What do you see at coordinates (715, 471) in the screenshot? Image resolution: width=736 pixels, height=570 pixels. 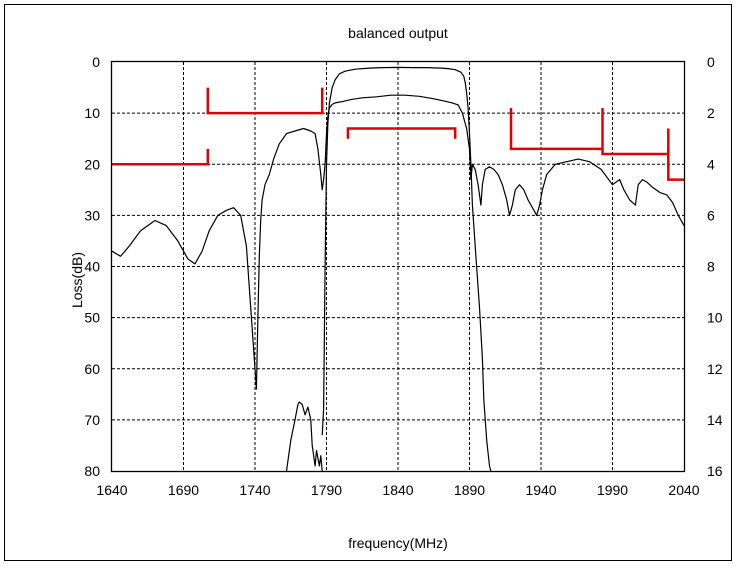 I see `y2-tick-label: 16` at bounding box center [715, 471].